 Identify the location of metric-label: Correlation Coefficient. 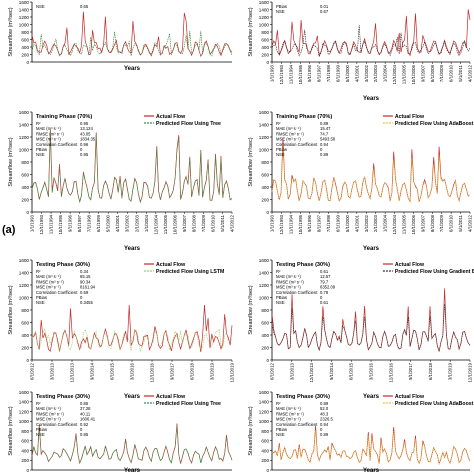
(297, 424).